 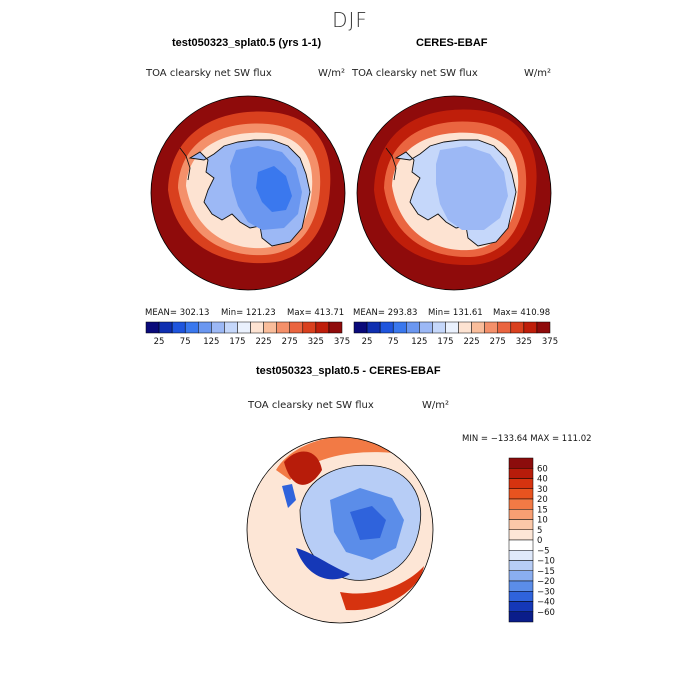 What do you see at coordinates (342, 342) in the screenshot?
I see `panel1-colorbar-tick-label: 375` at bounding box center [342, 342].